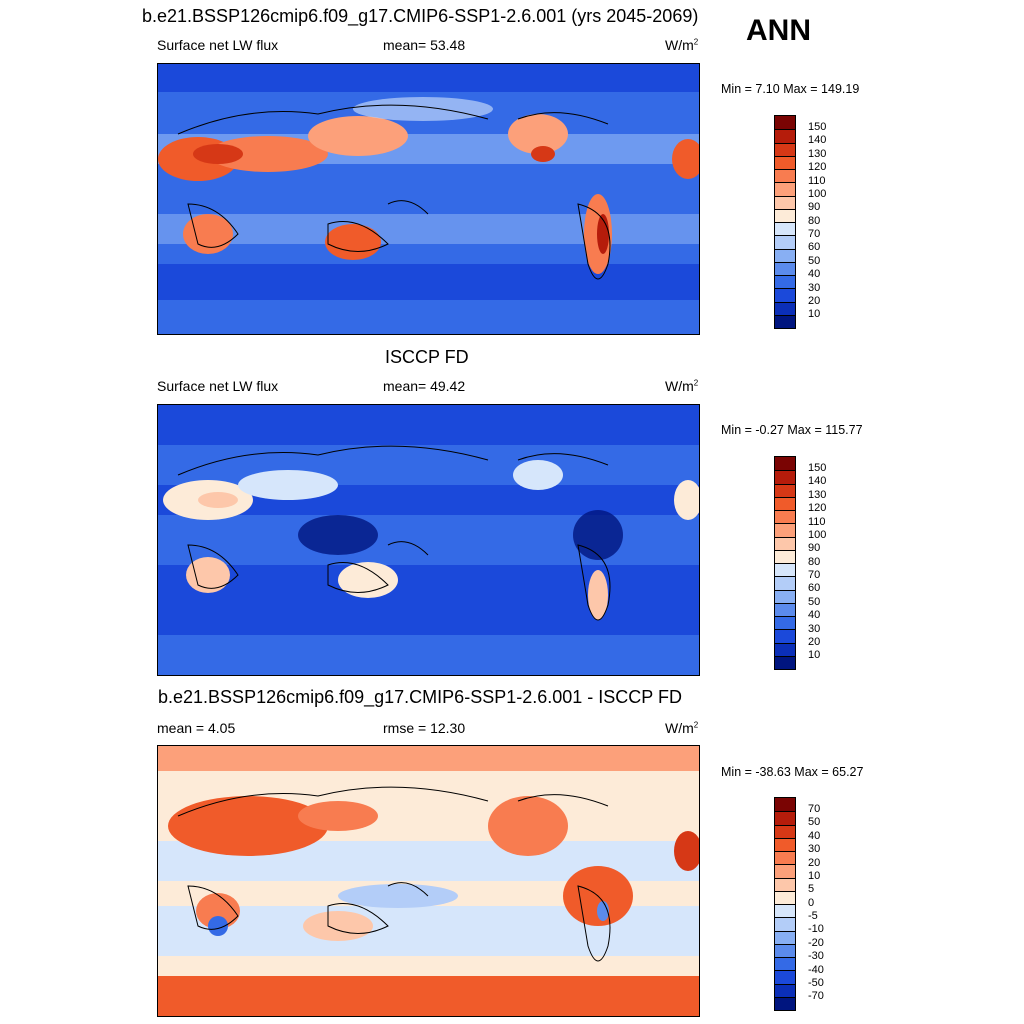  Describe the element at coordinates (792, 430) in the screenshot. I see `panel-2-minmax: Min = -0.27 Max = 115.77` at that location.